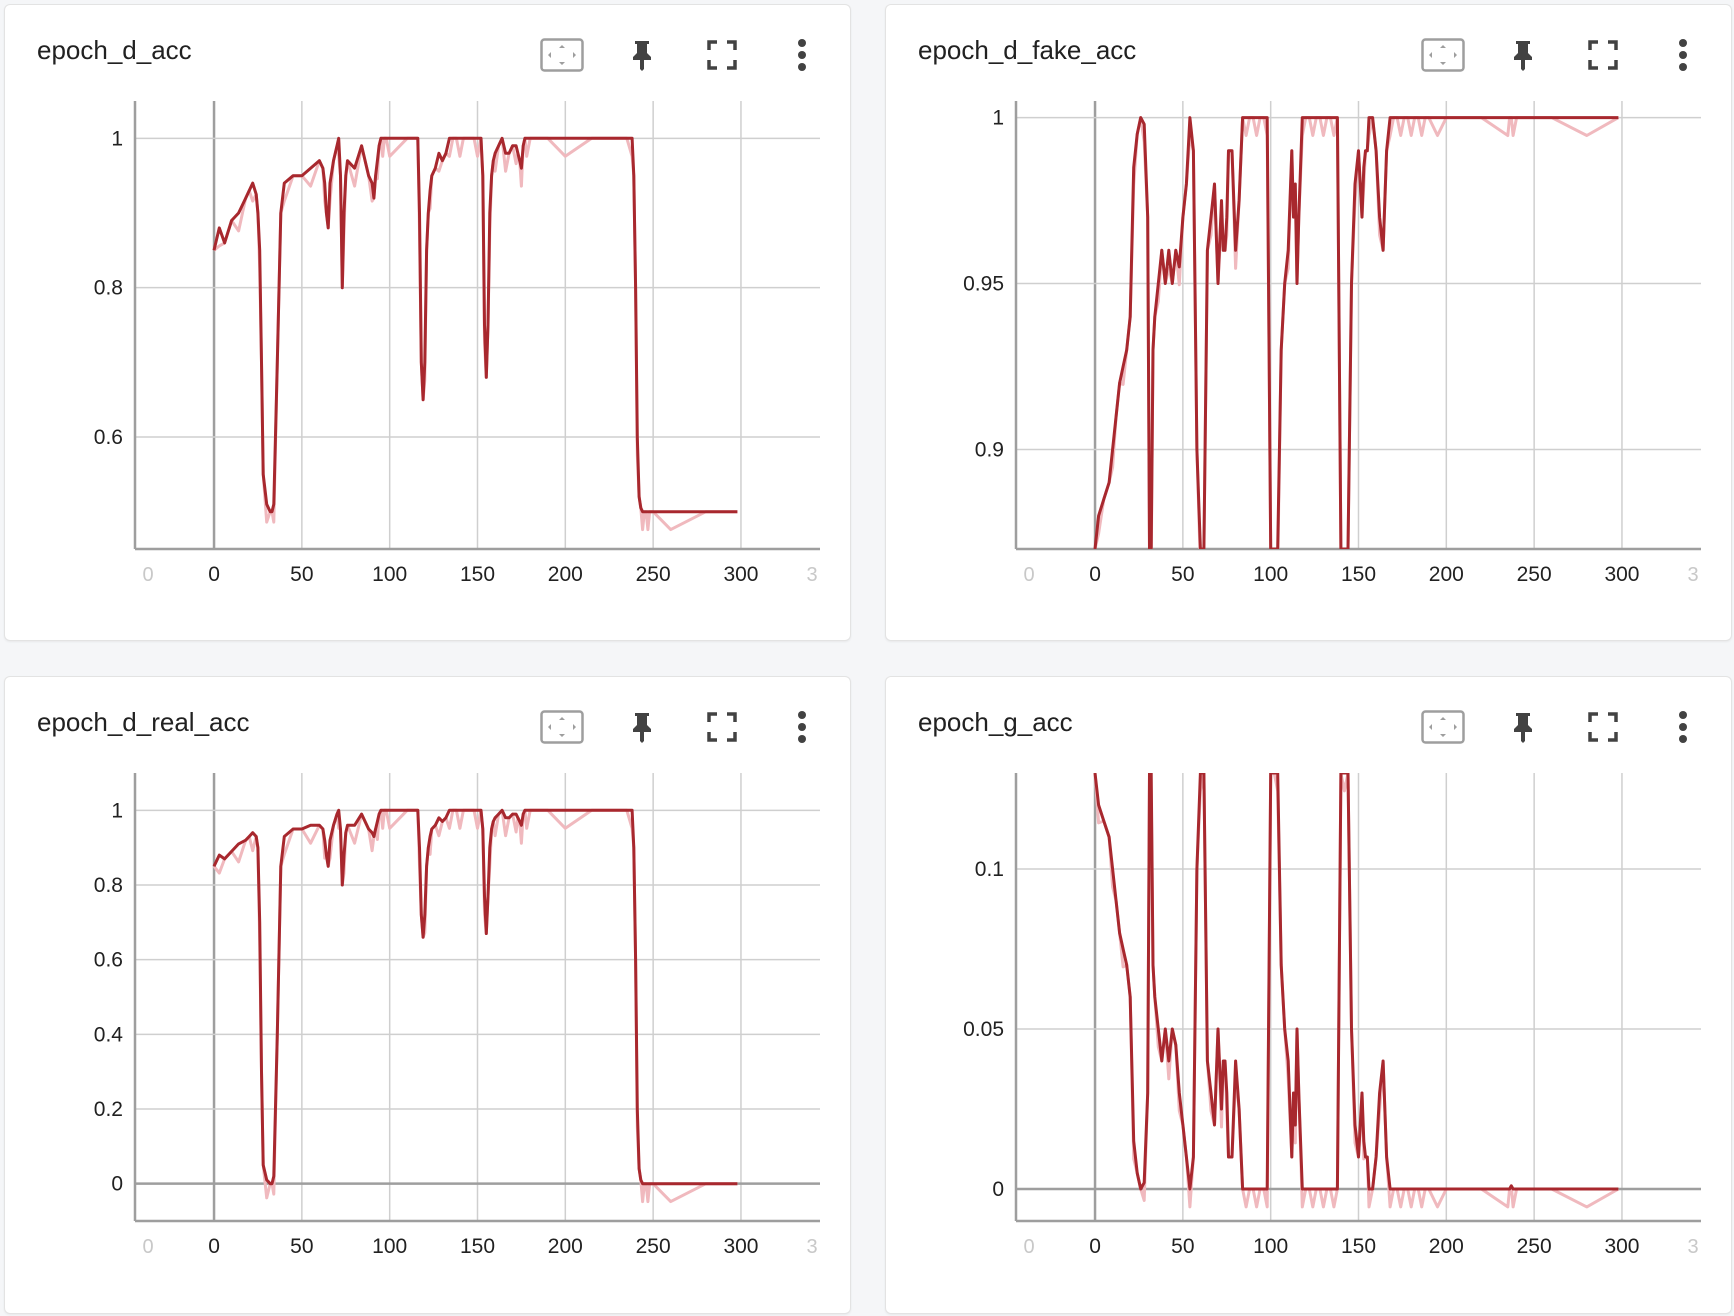 Image resolution: width=1734 pixels, height=1316 pixels. What do you see at coordinates (109, 1034) in the screenshot?
I see `y-tick-label: 0.4` at bounding box center [109, 1034].